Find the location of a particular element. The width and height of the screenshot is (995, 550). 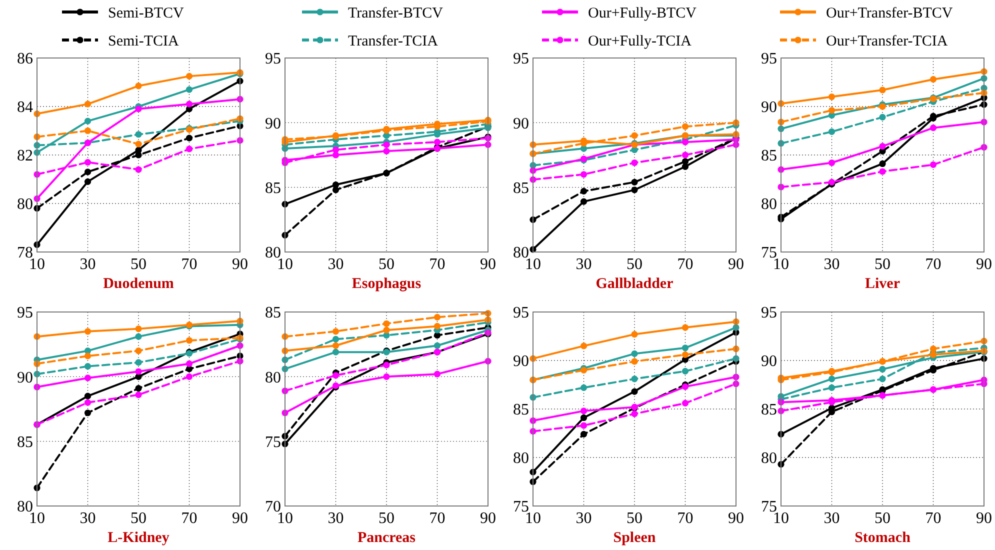

legend-label: Semi-TCIA is located at coordinates (143, 41).